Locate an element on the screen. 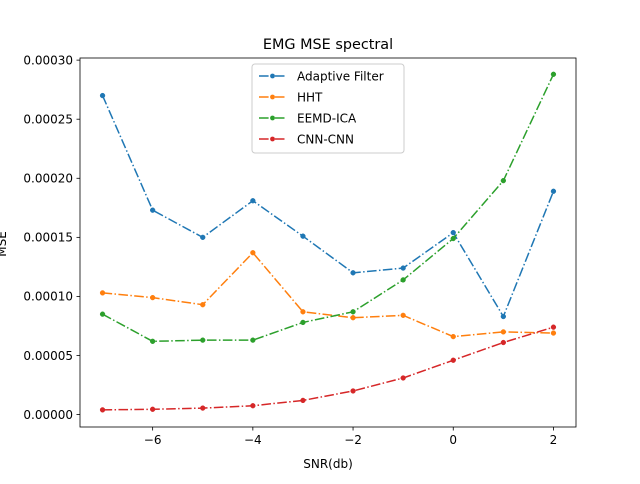  y-tick-label-6: 0.00030 is located at coordinates (48, 60).